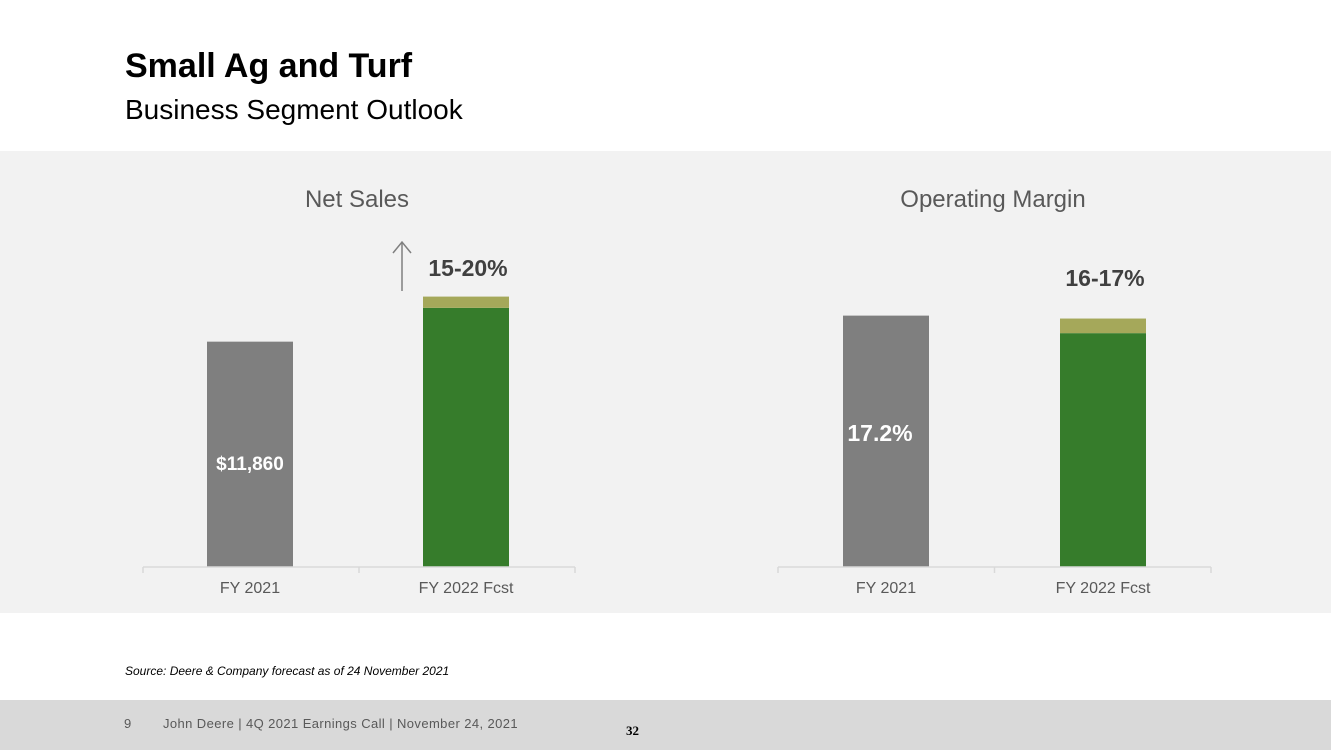 This screenshot has height=750, width=1331. I want to click on data-label-1-1: $11,860, so click(250, 464).